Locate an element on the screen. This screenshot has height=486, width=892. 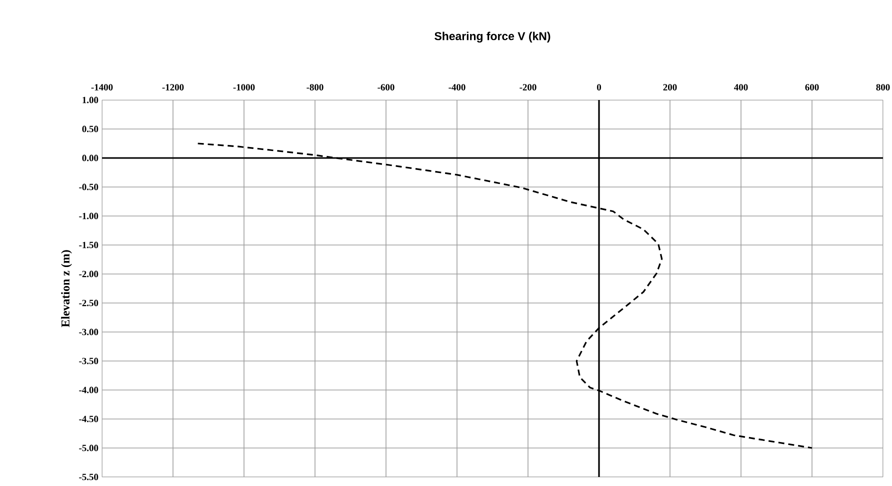
x-tick-label: -600 is located at coordinates (386, 87).